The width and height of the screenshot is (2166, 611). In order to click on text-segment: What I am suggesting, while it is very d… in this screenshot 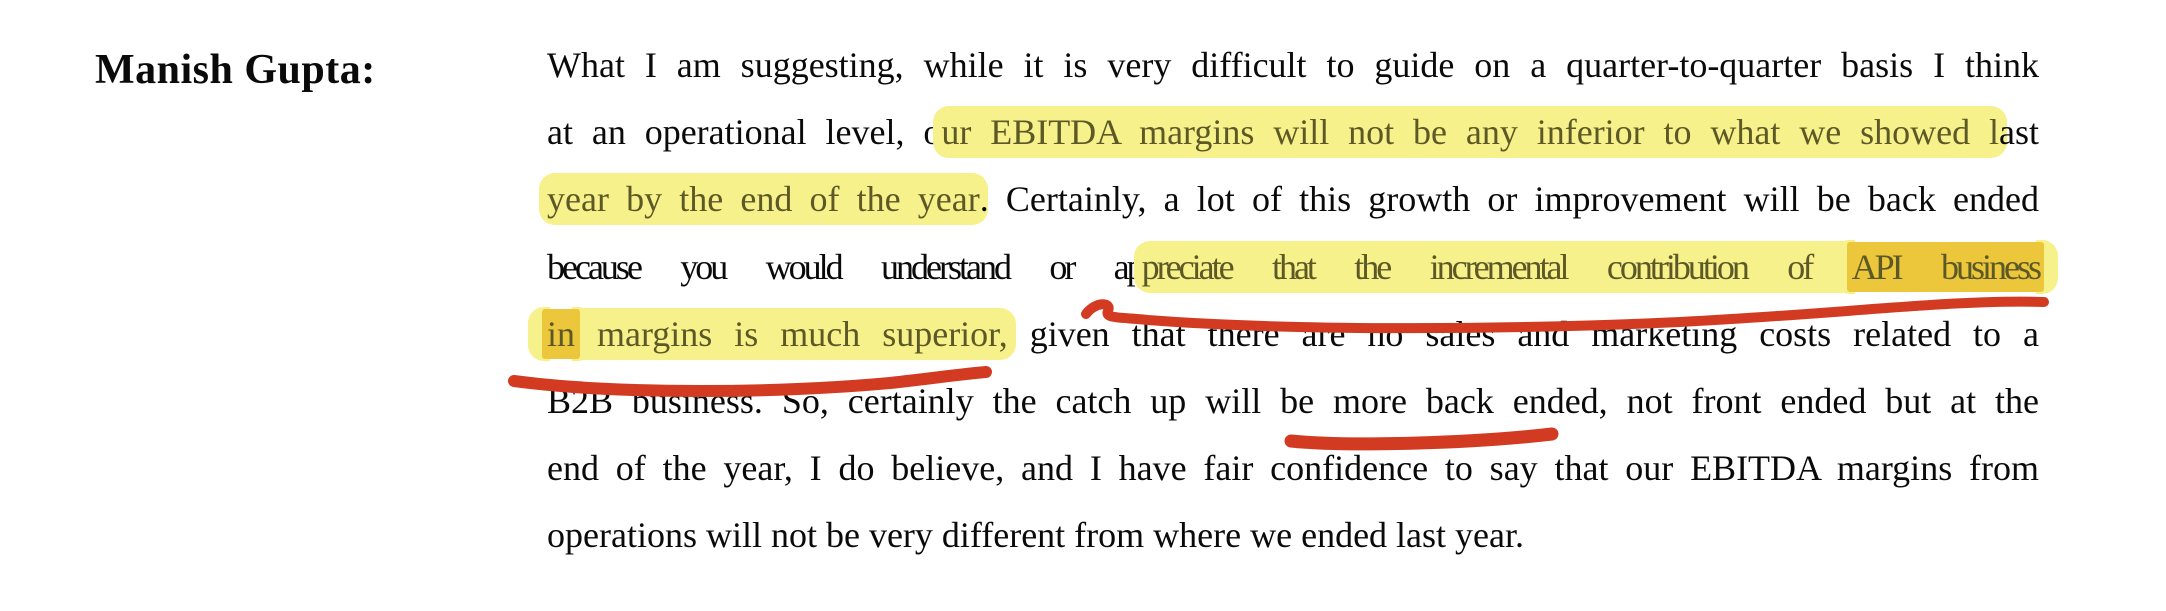, I will do `click(1293, 65)`.